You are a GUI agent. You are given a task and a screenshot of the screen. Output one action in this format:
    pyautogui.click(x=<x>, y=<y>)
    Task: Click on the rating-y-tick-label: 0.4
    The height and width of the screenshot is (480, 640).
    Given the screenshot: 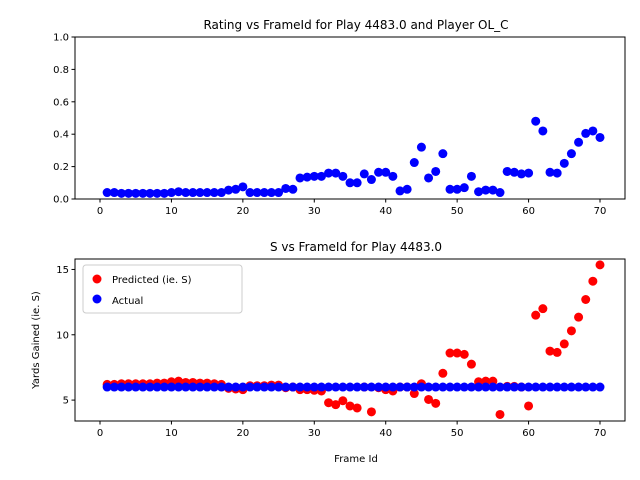 What is the action you would take?
    pyautogui.click(x=61, y=135)
    